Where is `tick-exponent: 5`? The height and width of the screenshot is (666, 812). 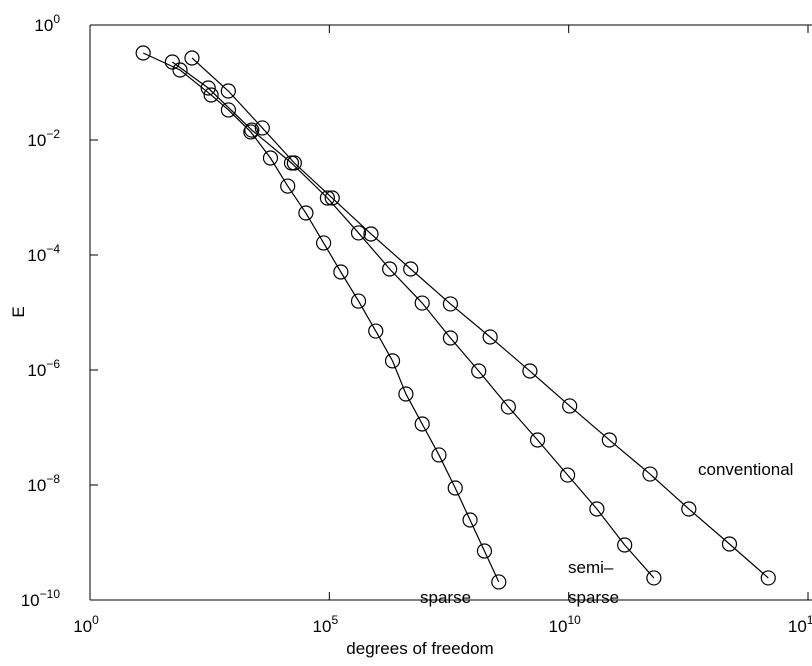
tick-exponent: 5 is located at coordinates (334, 620).